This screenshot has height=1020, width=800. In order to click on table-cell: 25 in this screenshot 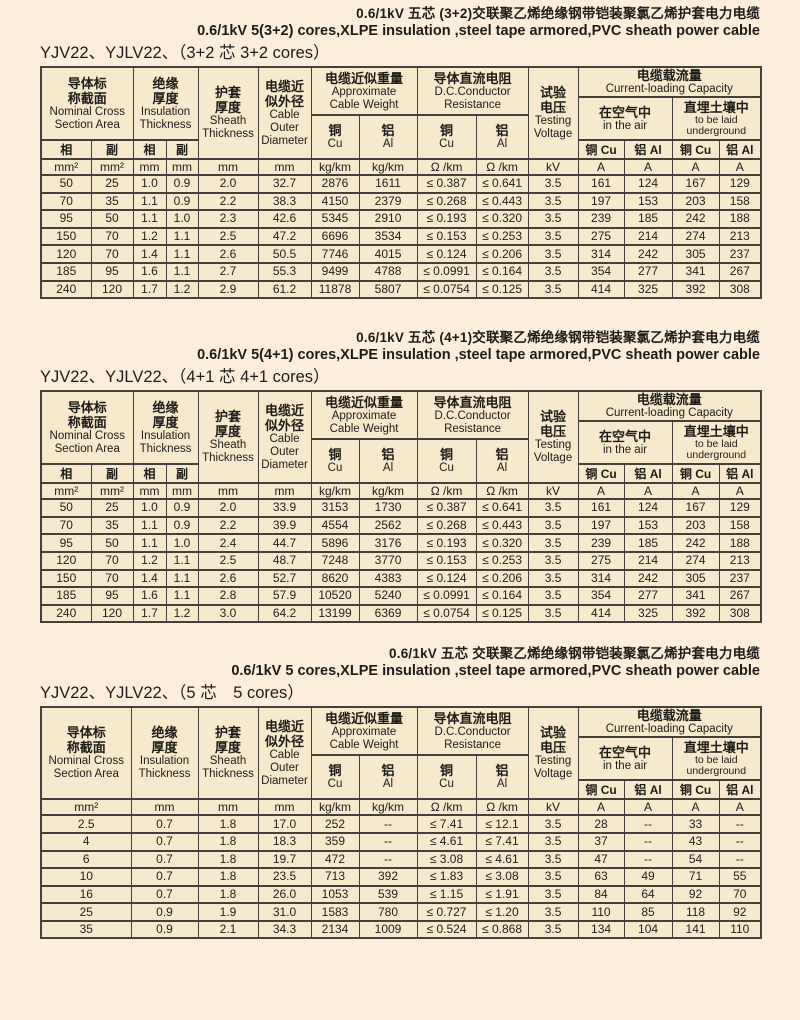, I will do `click(112, 184)`.